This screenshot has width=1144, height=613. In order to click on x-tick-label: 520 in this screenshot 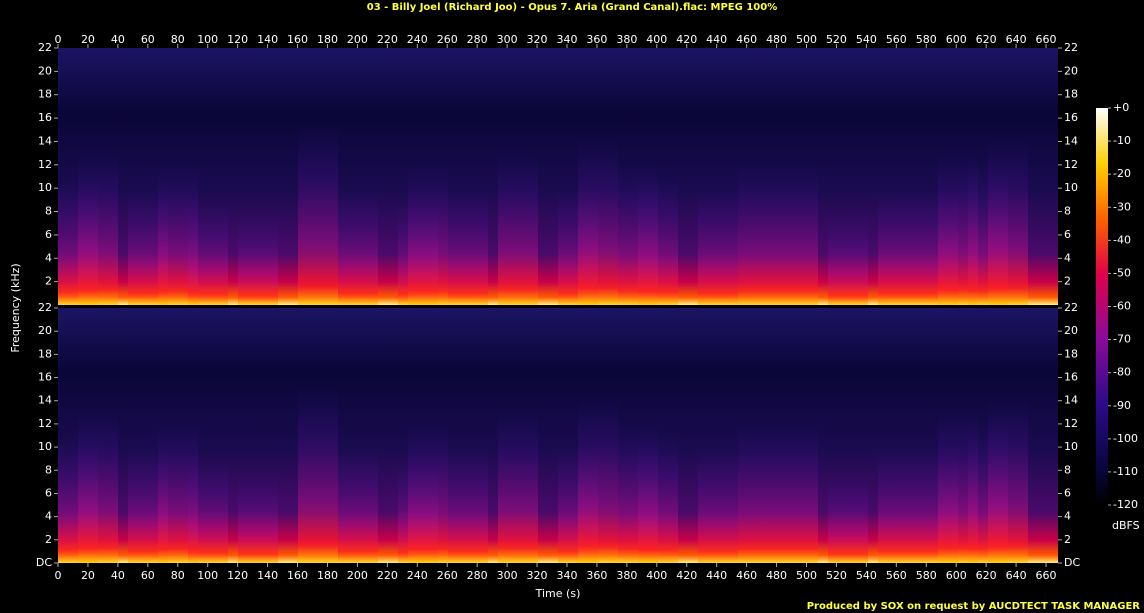, I will do `click(836, 575)`.